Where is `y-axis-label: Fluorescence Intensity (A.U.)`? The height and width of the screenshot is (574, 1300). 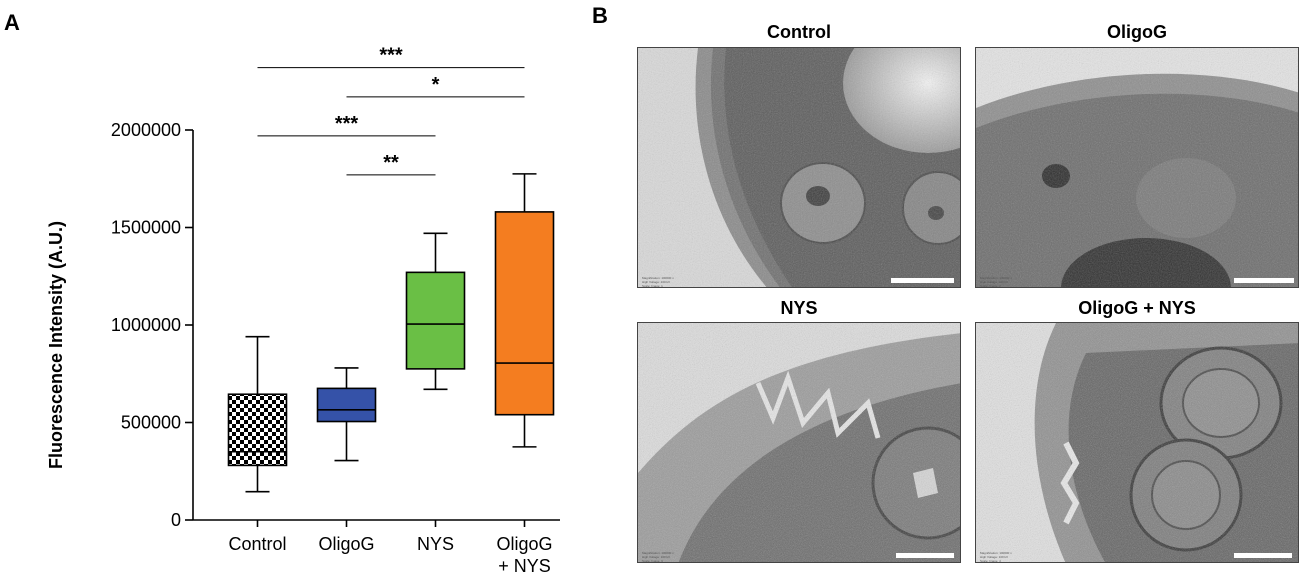
y-axis-label: Fluorescence Intensity (A.U.) is located at coordinates (56, 345).